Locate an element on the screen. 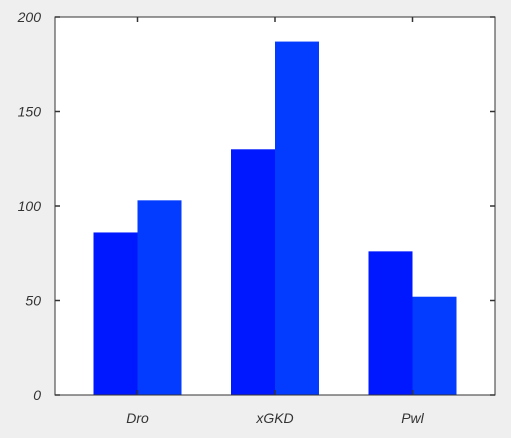 The height and width of the screenshot is (438, 511). y-tick-label: 150 is located at coordinates (30, 112).